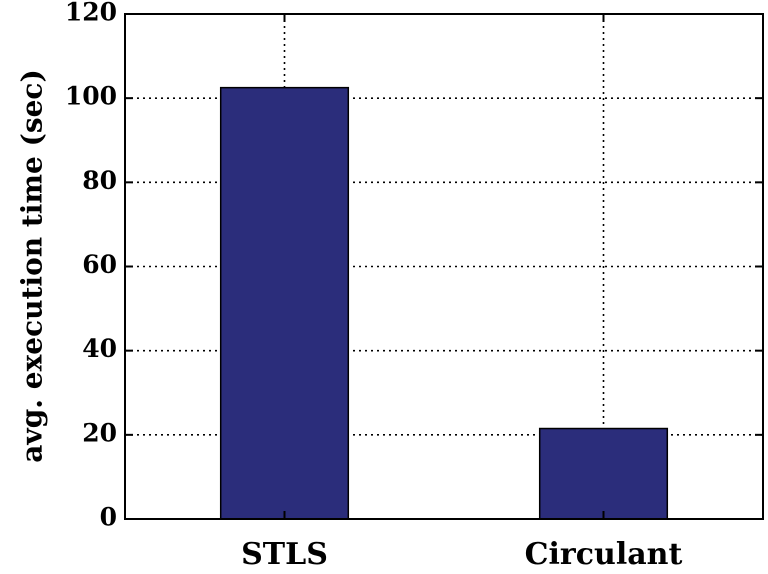  What do you see at coordinates (604, 554) in the screenshot?
I see `x-category-label: Circulant` at bounding box center [604, 554].